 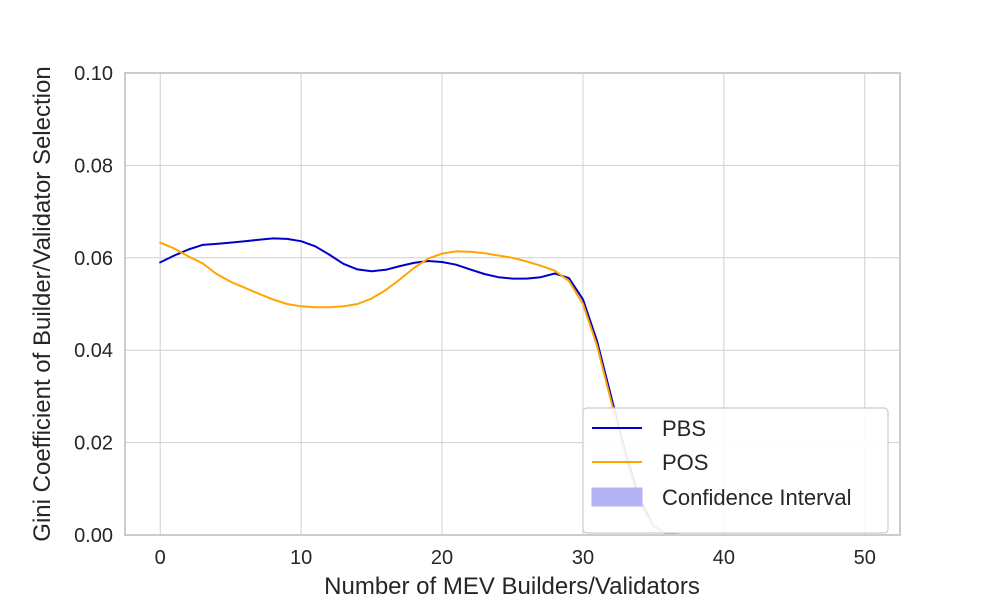 I want to click on legend: PBS POS Confidence Interval, so click(x=735, y=470).